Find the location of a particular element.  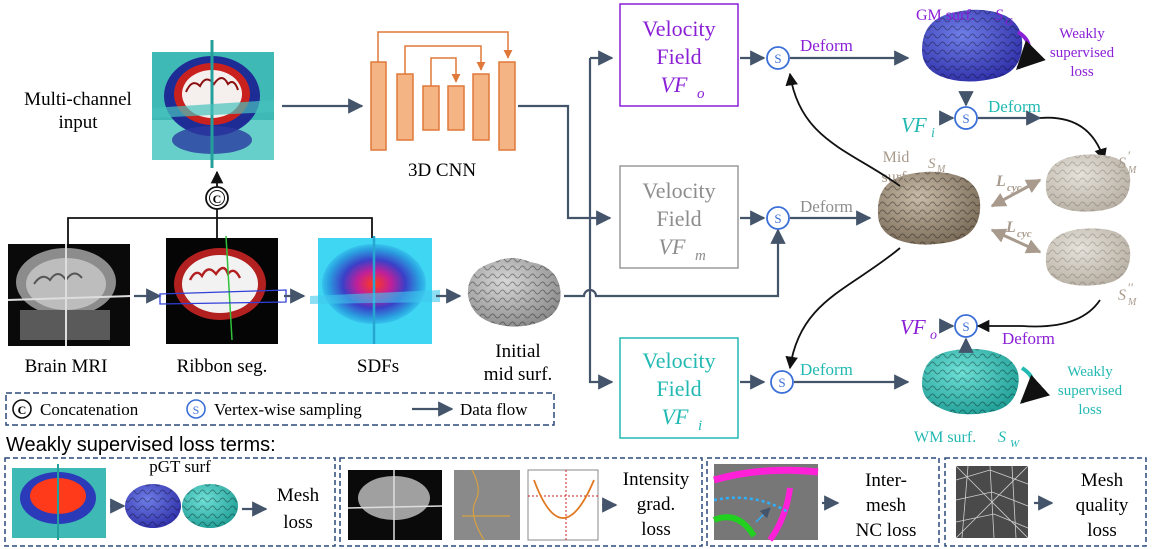

gm-surf-label: GM surf. is located at coordinates (945, 15).